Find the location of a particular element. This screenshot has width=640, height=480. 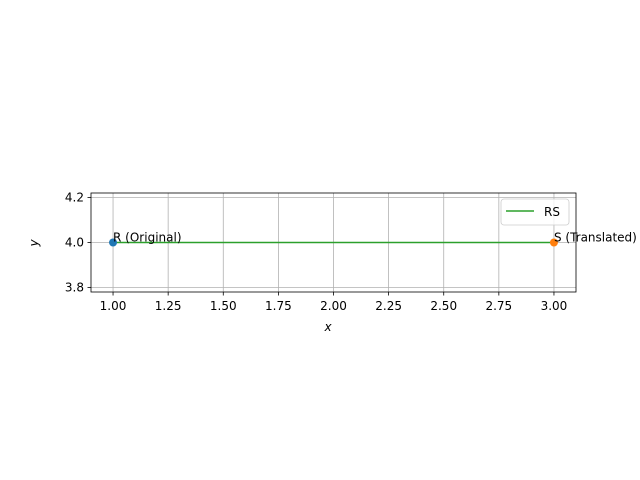

legend: RS is located at coordinates (535, 212).